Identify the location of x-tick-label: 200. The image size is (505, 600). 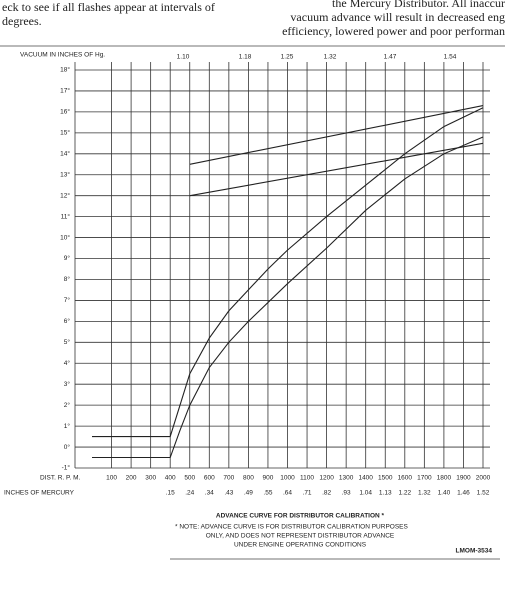
(131, 478).